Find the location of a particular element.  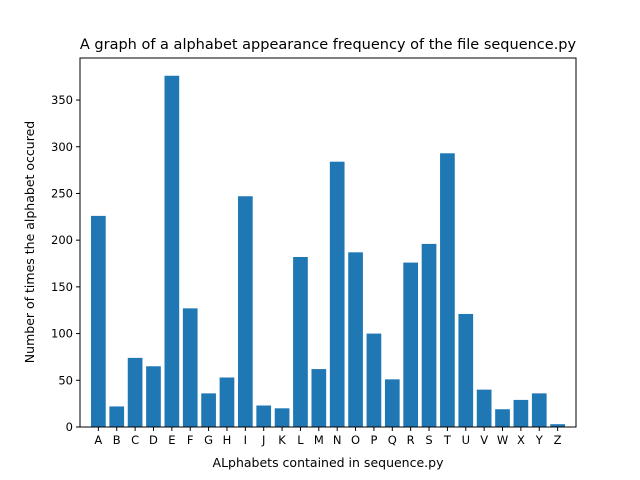

x-tick-label: N is located at coordinates (337, 440).